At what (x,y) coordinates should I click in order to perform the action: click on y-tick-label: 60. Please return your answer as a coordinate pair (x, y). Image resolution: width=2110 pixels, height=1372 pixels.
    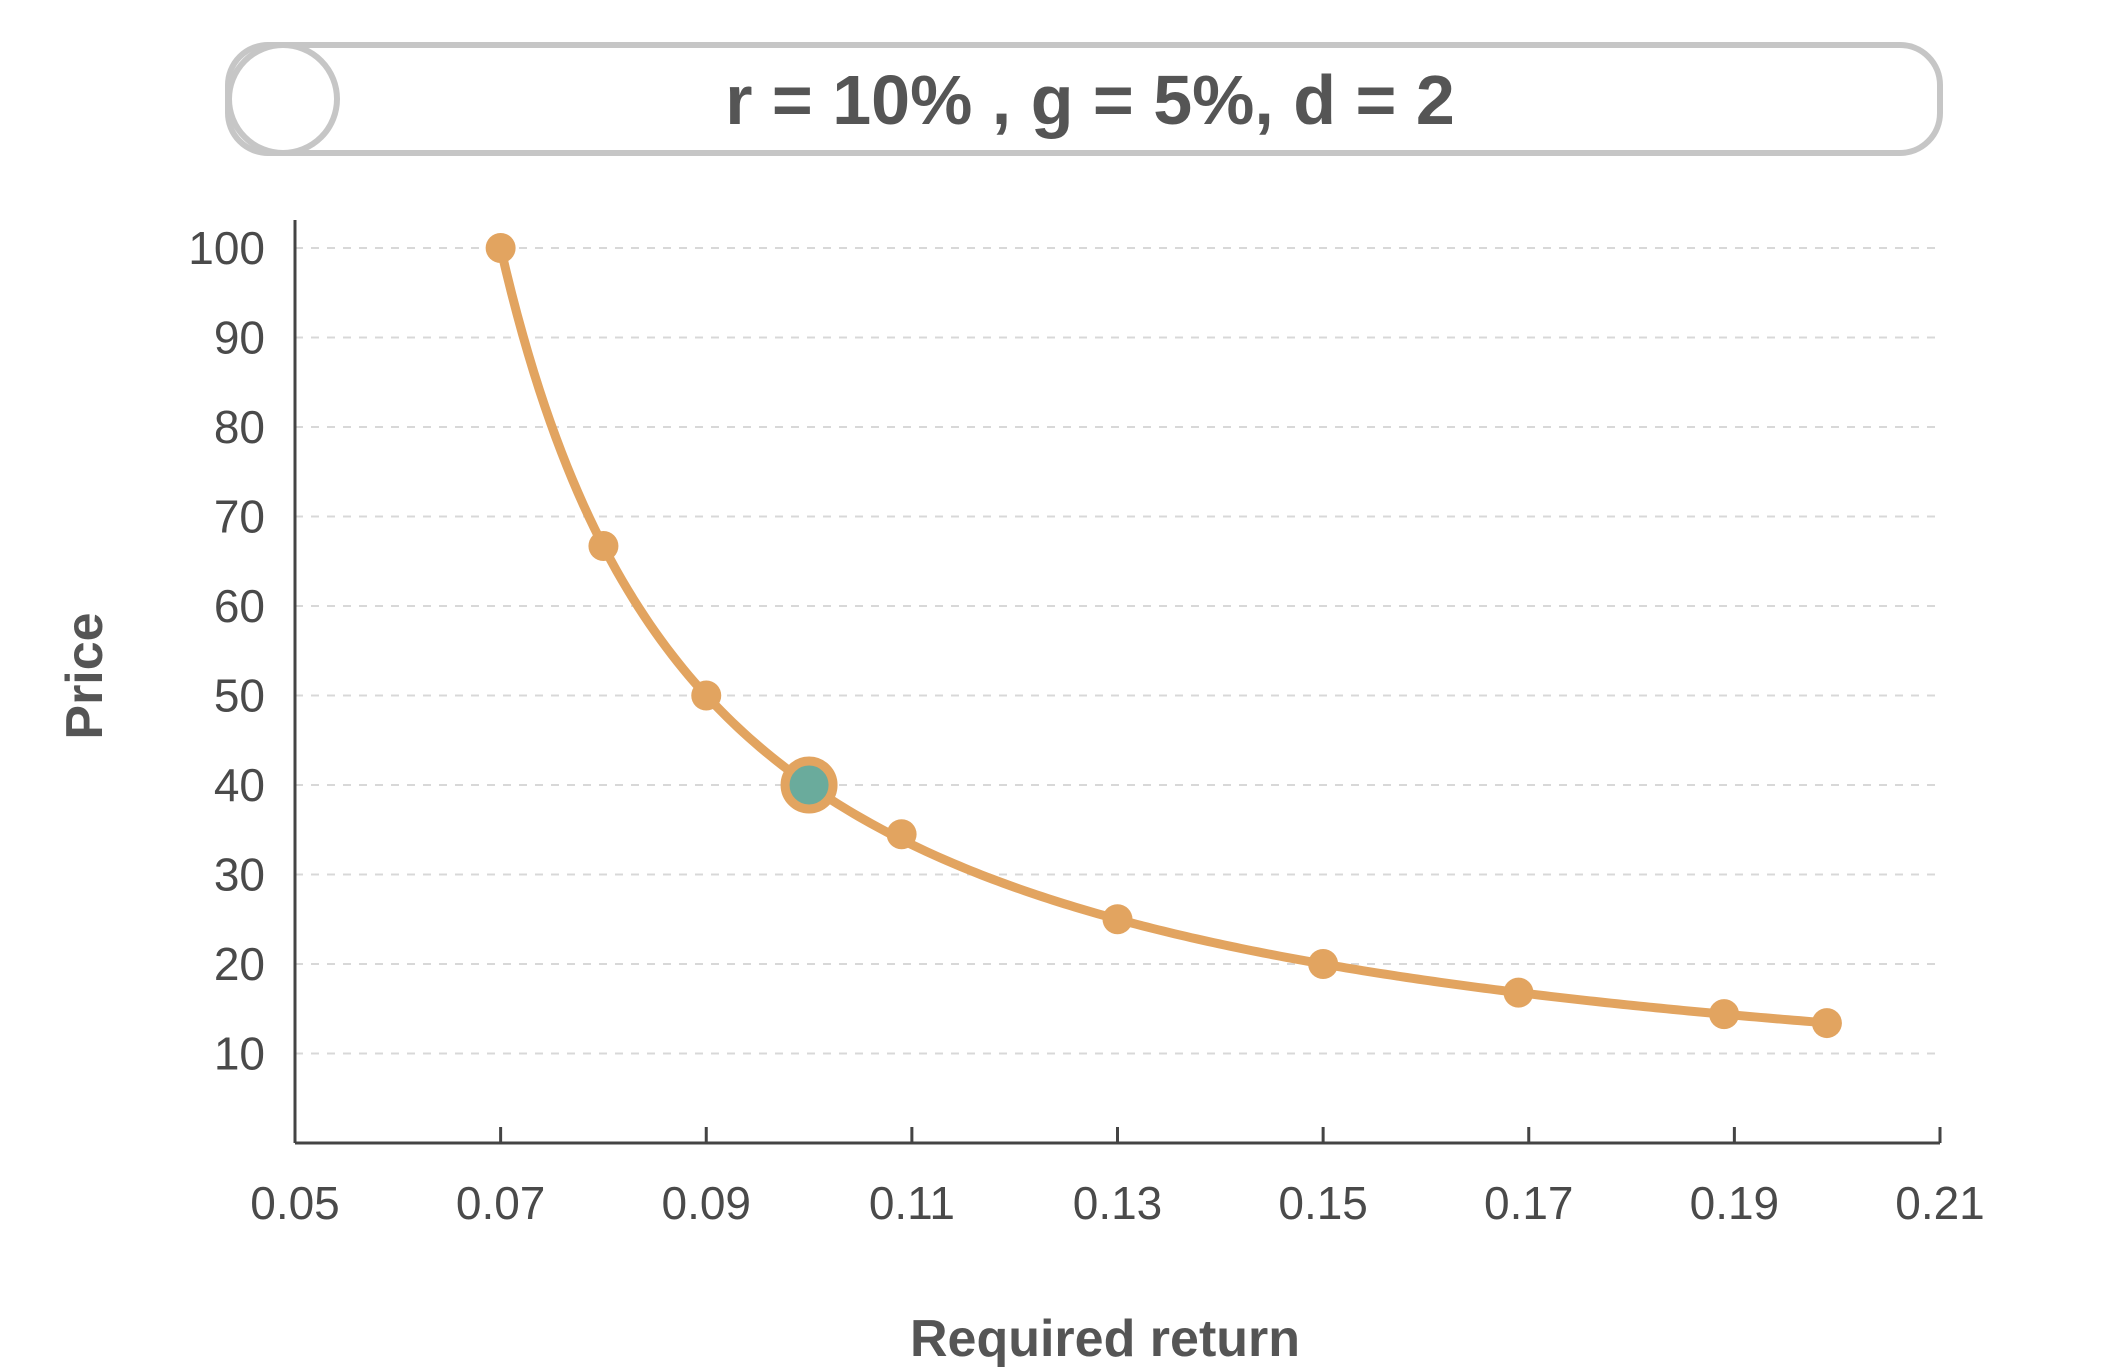
    Looking at the image, I should click on (239, 606).